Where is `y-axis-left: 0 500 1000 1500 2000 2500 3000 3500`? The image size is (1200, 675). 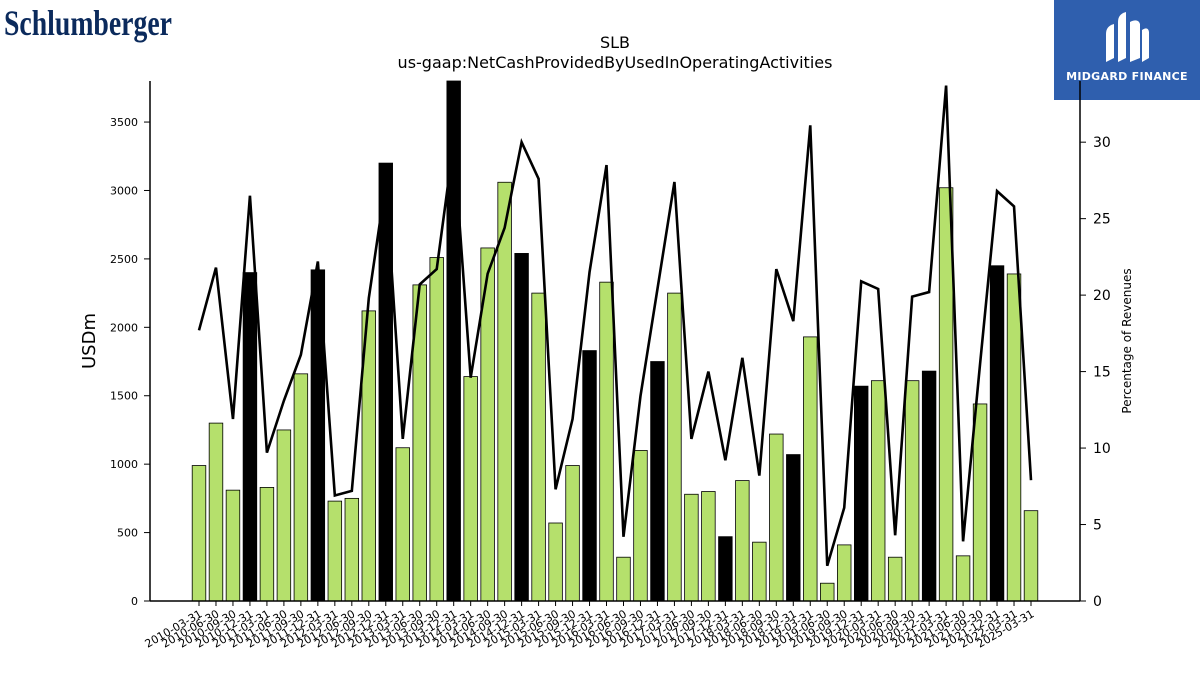
y-axis-left: 0 500 1000 1500 2000 2500 3000 3500 is located at coordinates (130, 362).